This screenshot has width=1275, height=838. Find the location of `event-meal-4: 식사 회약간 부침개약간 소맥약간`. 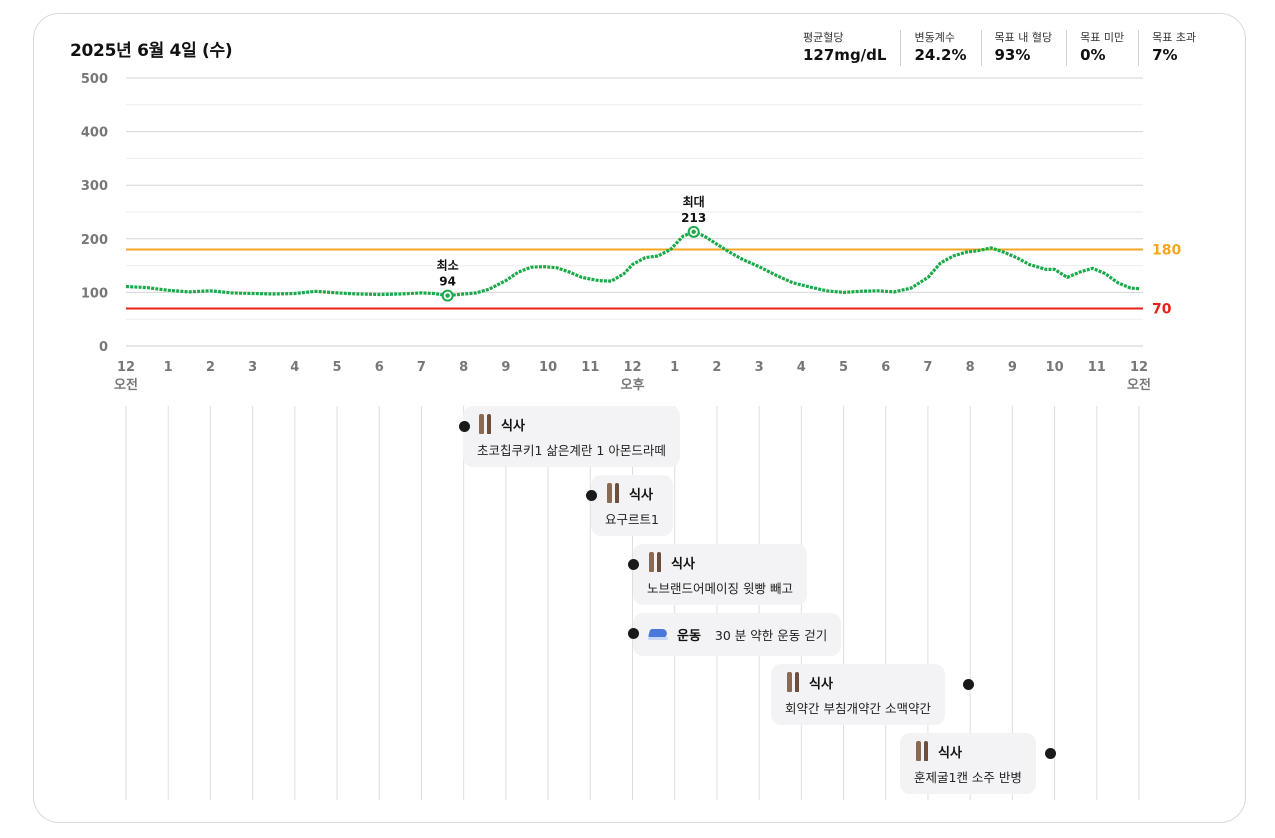

event-meal-4: 식사 회약간 부침개약간 소맥약간 is located at coordinates (858, 694).